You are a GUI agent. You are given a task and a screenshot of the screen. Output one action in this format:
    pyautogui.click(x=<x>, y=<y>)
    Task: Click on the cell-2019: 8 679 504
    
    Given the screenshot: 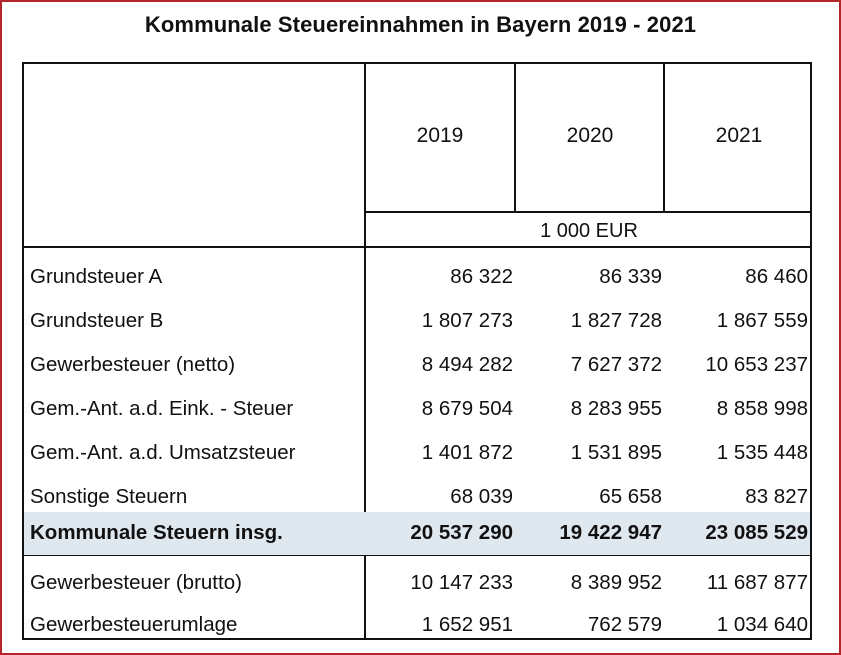 What is the action you would take?
    pyautogui.click(x=467, y=408)
    